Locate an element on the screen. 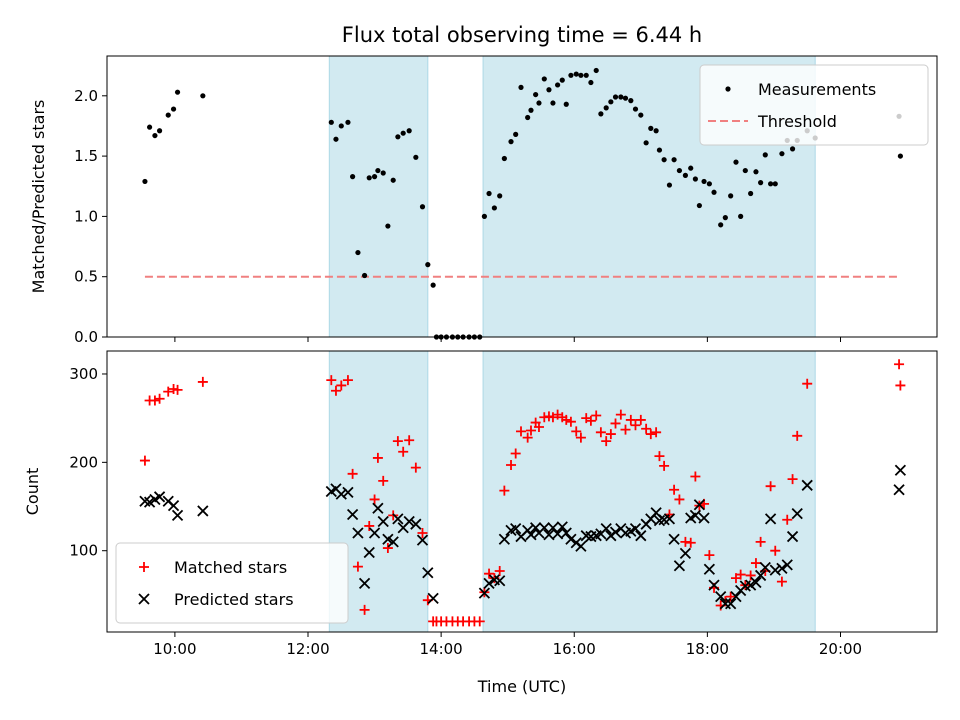 This screenshot has width=960, height=720. y-tick-label: 1.5 is located at coordinates (86, 156).